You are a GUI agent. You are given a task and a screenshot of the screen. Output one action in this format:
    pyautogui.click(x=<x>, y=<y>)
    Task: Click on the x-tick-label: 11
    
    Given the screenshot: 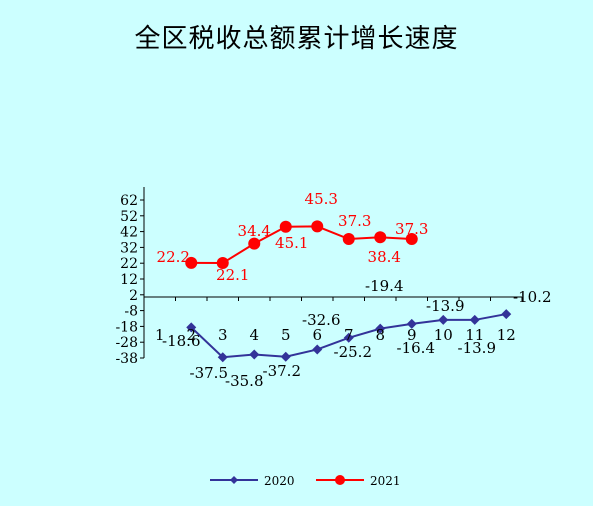 What is the action you would take?
    pyautogui.click(x=474, y=335)
    